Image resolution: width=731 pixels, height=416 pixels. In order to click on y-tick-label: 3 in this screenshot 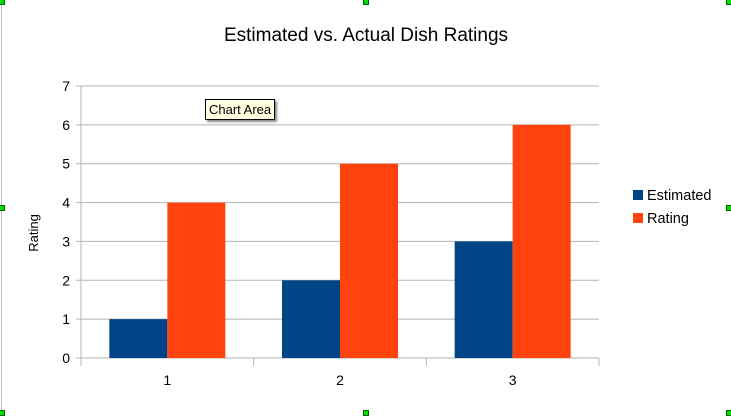, I will do `click(66, 241)`.